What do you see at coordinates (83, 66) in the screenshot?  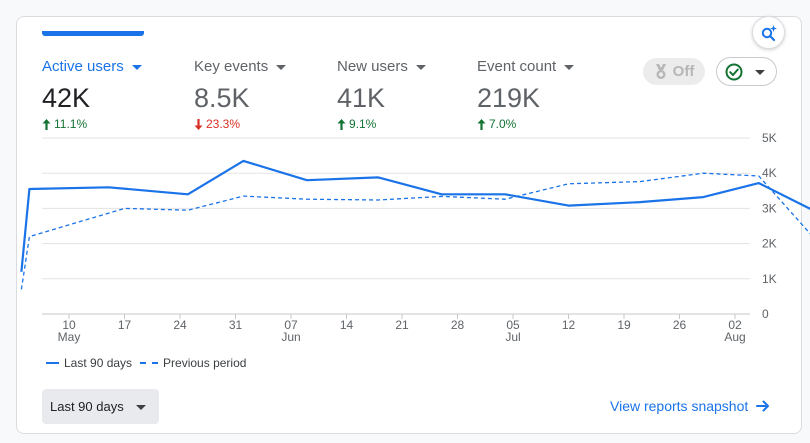 I see `metric-label: Active users` at bounding box center [83, 66].